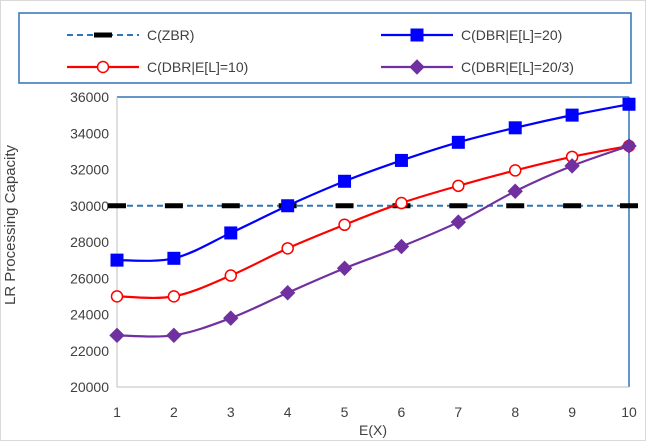 This screenshot has height=445, width=646. I want to click on y-tick-label: 20000, so click(89, 387).